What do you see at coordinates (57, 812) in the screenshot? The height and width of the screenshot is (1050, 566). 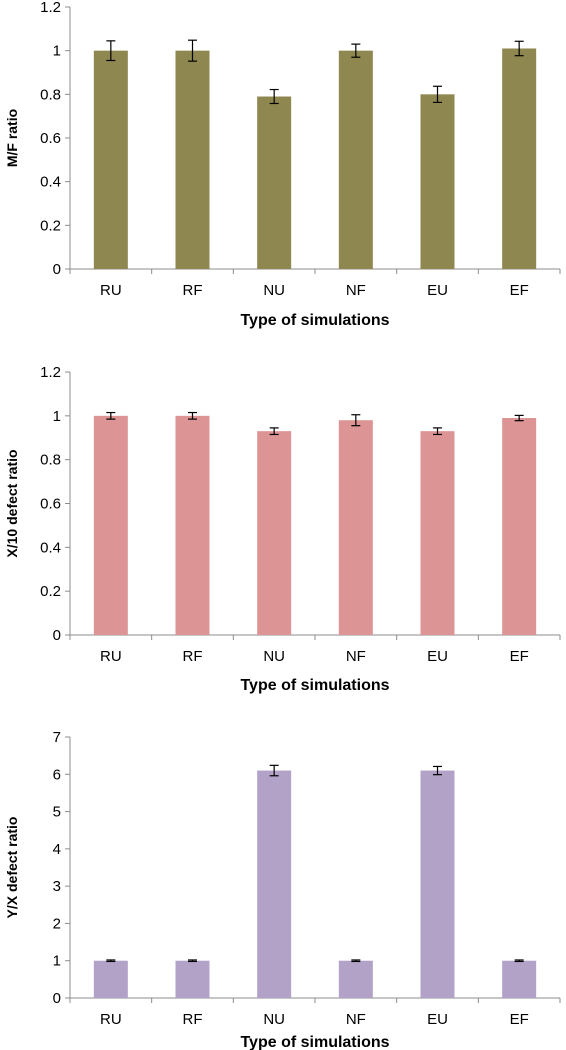 I see `y-tick-label: 5` at bounding box center [57, 812].